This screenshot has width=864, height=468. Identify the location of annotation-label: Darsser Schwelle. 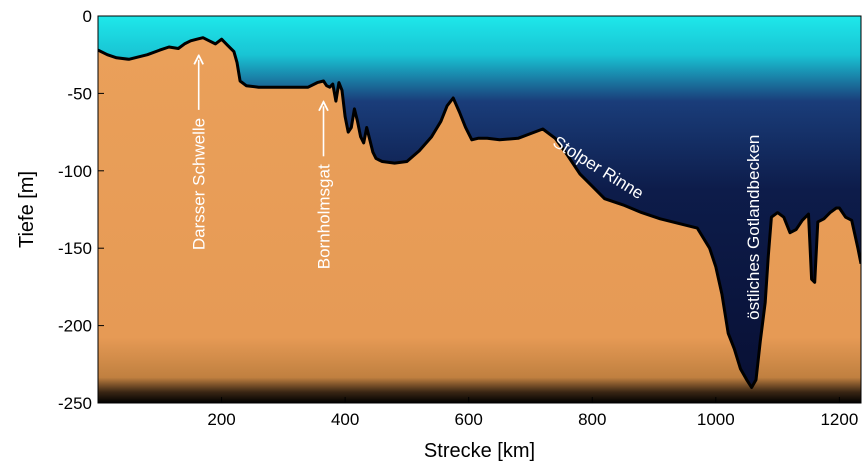
(199, 184).